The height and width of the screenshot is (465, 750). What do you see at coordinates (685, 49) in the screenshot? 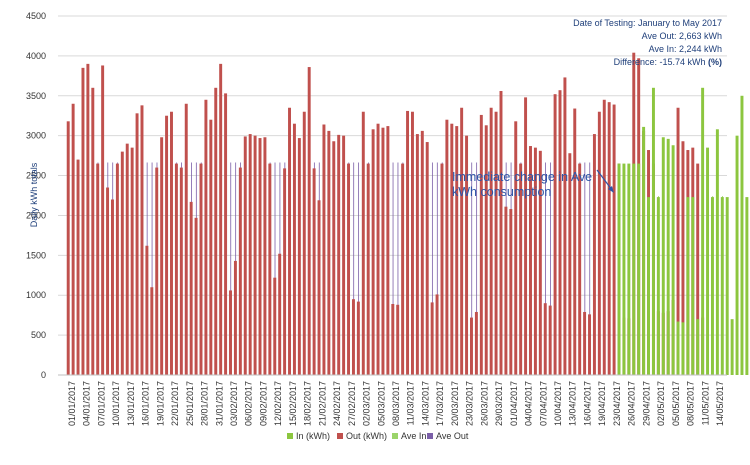
I see `info-line-ave-in: Ave In: 2,244 kWh` at bounding box center [685, 49].